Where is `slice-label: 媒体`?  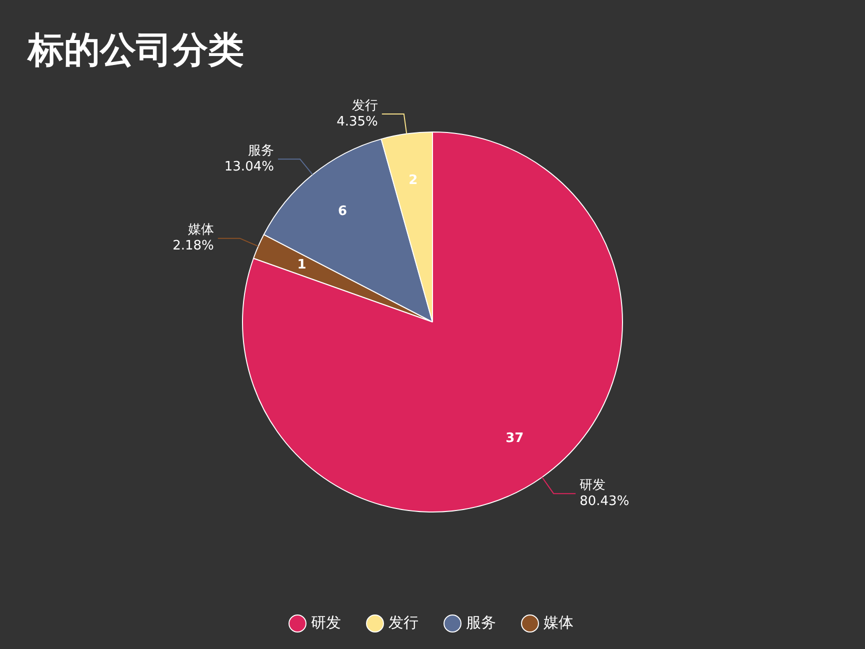
slice-label: 媒体 is located at coordinates (201, 230).